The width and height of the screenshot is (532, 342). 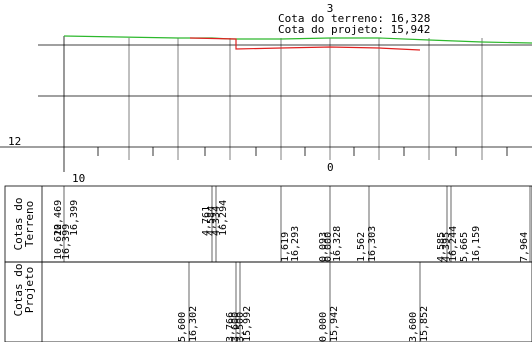 What do you see at coordinates (295, 244) in the screenshot?
I see `terrain-elevation: 16,293` at bounding box center [295, 244].